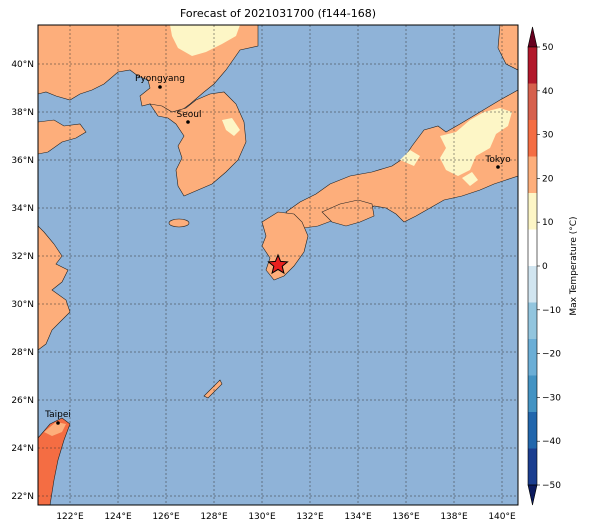 The height and width of the screenshot is (529, 592). I want to click on lat-tick-38: 38°N, so click(22, 113).